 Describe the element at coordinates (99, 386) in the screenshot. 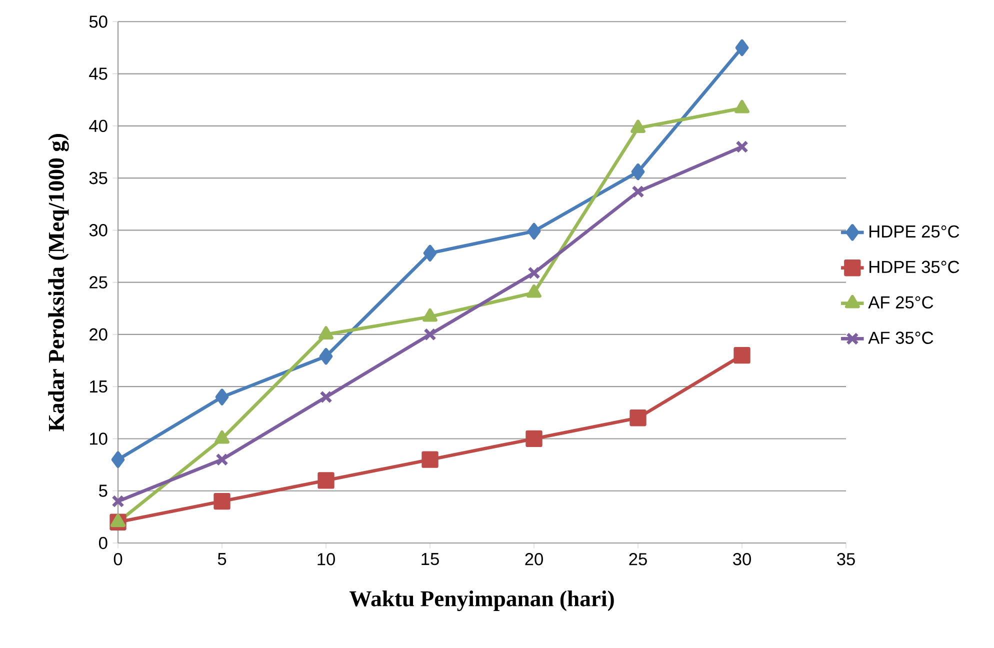

I see `y-tick-label: 15` at that location.